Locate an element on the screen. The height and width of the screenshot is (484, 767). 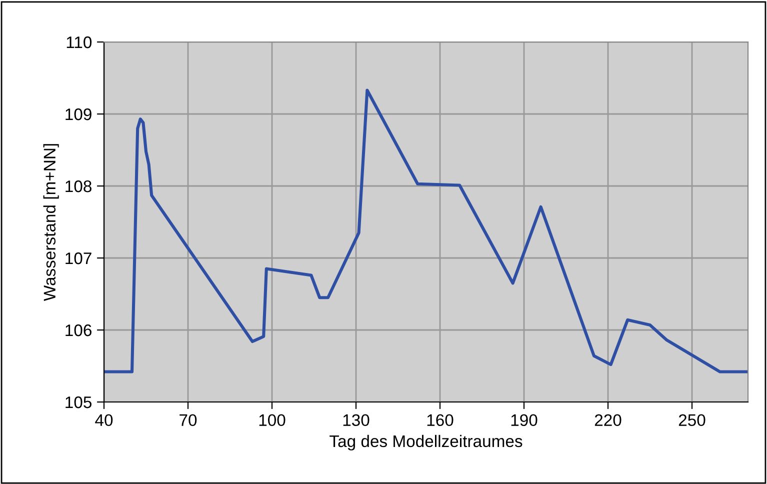
x-tick-label: 70 is located at coordinates (188, 420).